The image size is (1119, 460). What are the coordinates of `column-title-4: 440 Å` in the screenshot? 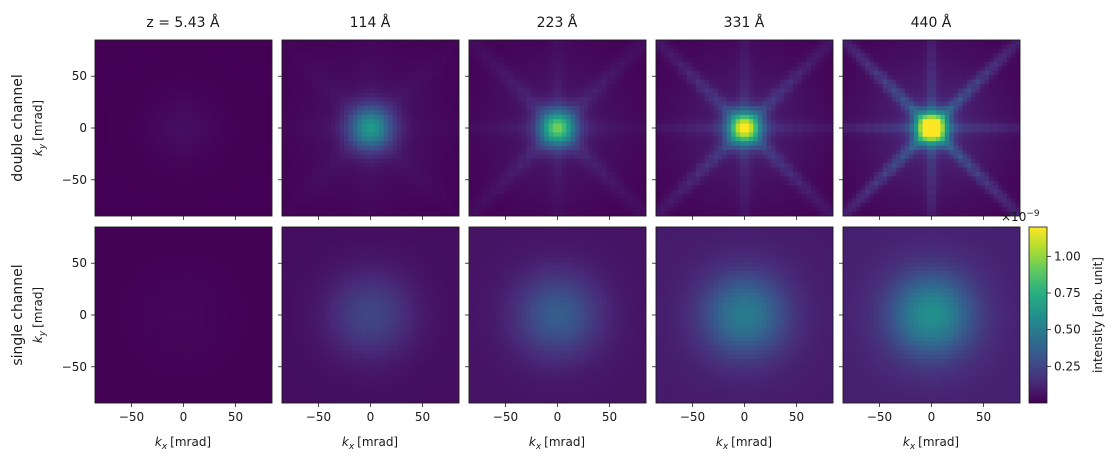 It's located at (931, 22).